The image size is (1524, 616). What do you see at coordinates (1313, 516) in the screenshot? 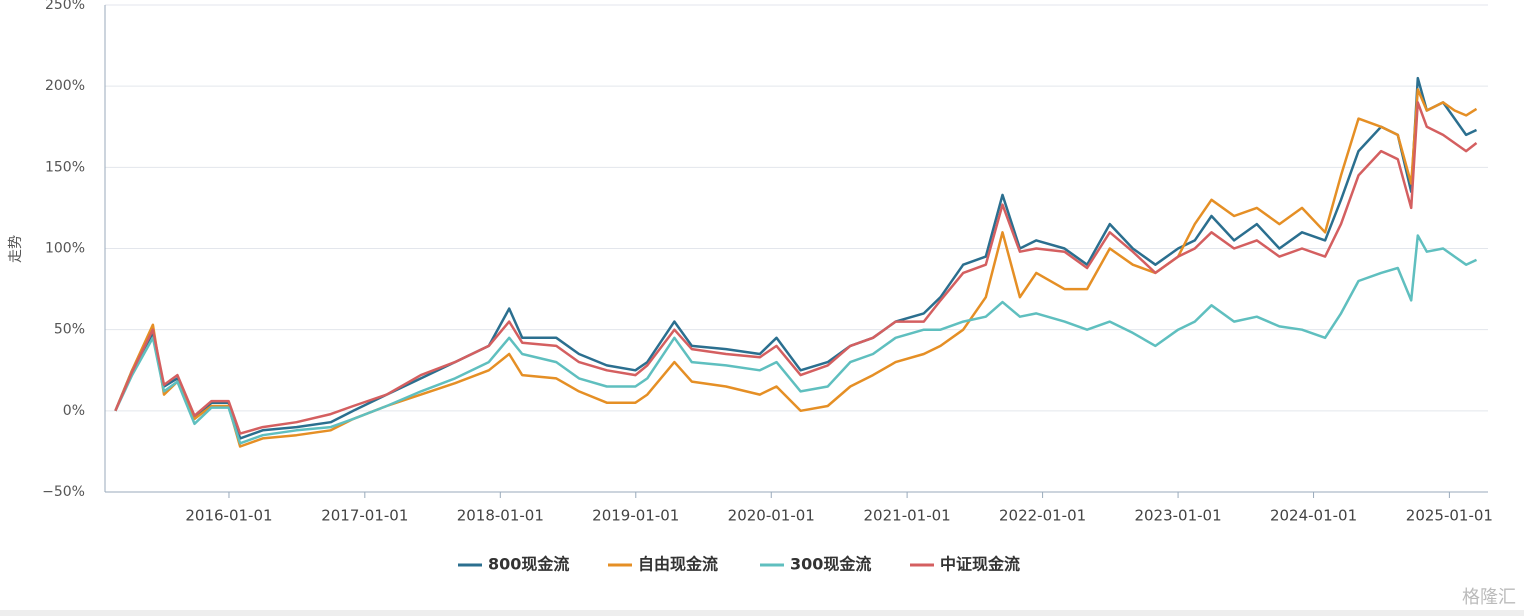
I see `x-tick-label: 2024-01-01` at bounding box center [1313, 516].